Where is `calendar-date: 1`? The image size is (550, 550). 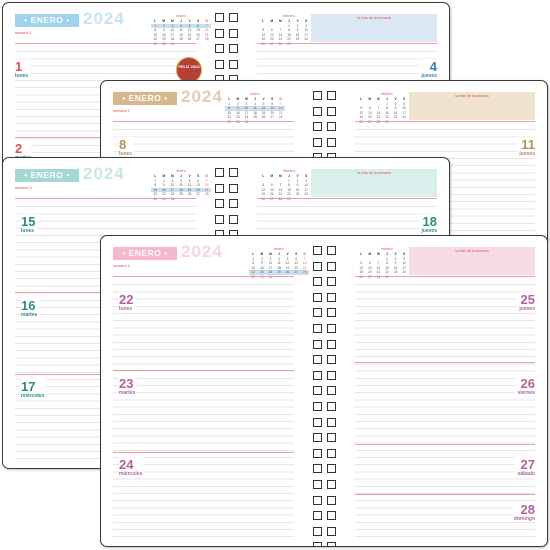 calendar-date: 1 is located at coordinates (253, 258).